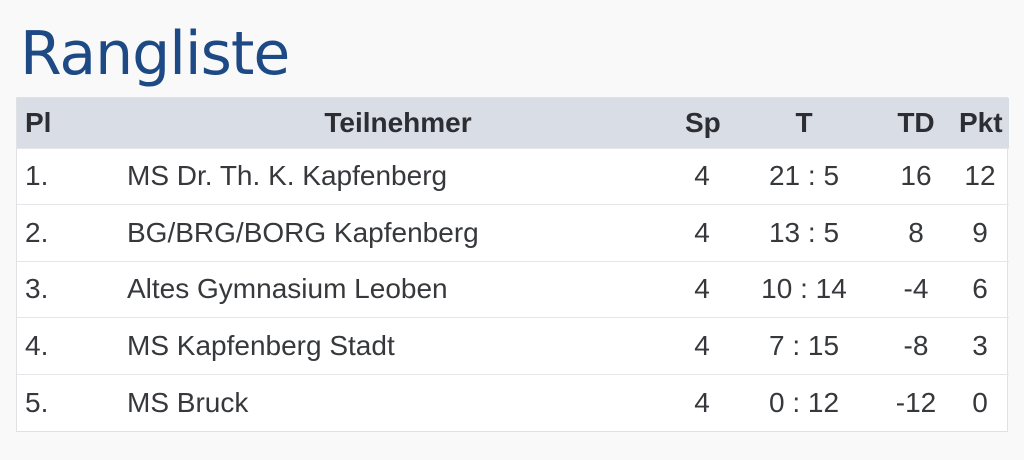  What do you see at coordinates (804, 345) in the screenshot?
I see `row-goals: 7 : 15` at bounding box center [804, 345].